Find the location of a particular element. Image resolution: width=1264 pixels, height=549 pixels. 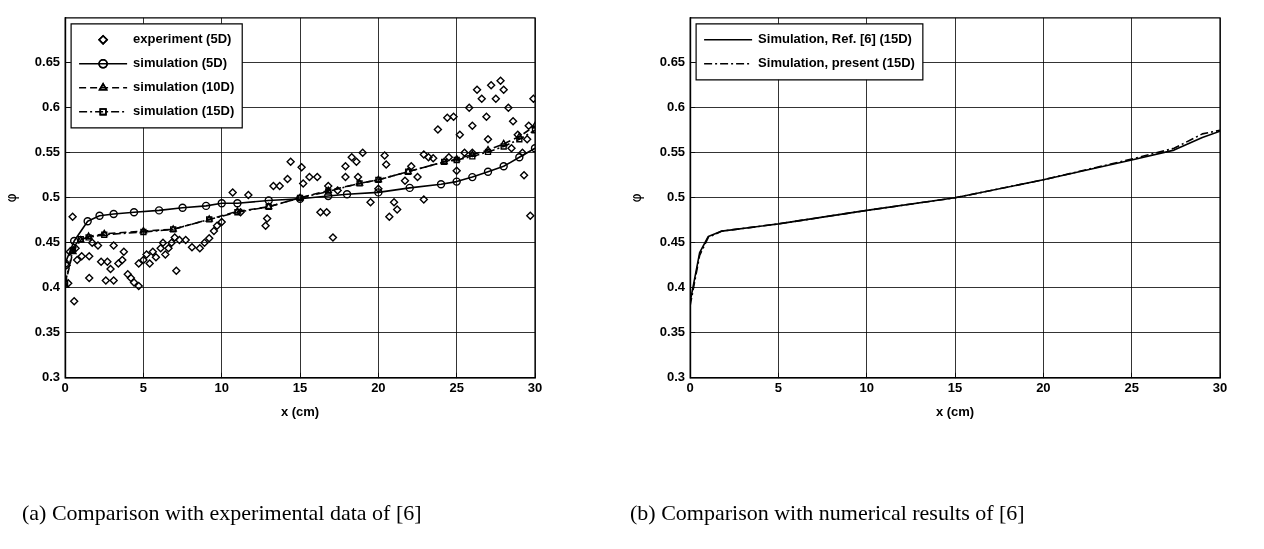

text: (a) Comparison with experimental data of [6] is located at coordinates (222, 513).